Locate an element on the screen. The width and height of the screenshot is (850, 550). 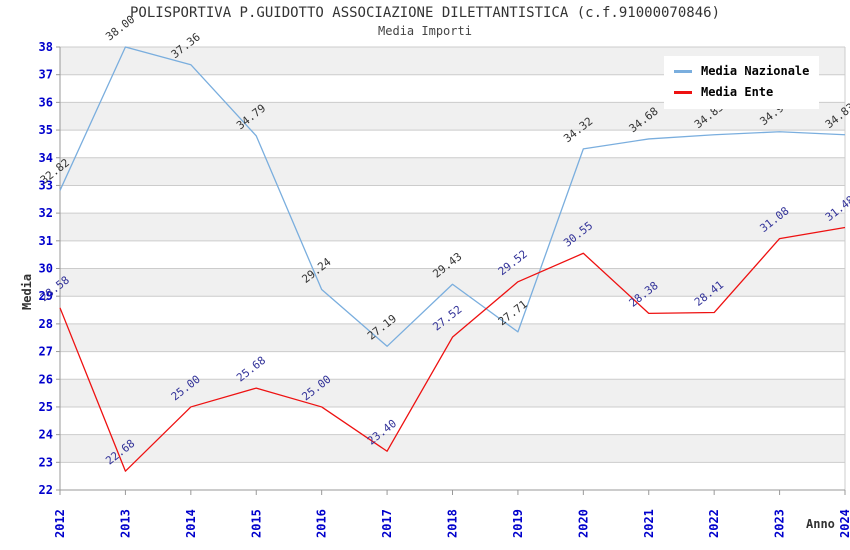
y-axis-title: Media is located at coordinates (27, 292).